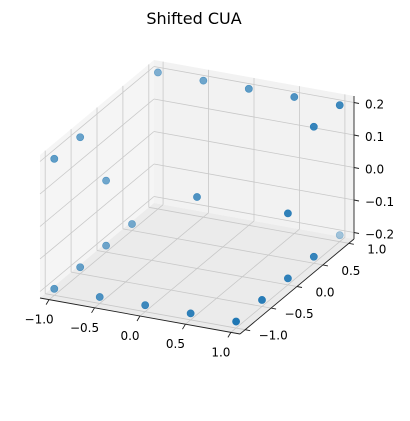 The width and height of the screenshot is (410, 421). Describe the element at coordinates (379, 202) in the screenshot. I see `z-tick-label-1: −0.1` at that location.